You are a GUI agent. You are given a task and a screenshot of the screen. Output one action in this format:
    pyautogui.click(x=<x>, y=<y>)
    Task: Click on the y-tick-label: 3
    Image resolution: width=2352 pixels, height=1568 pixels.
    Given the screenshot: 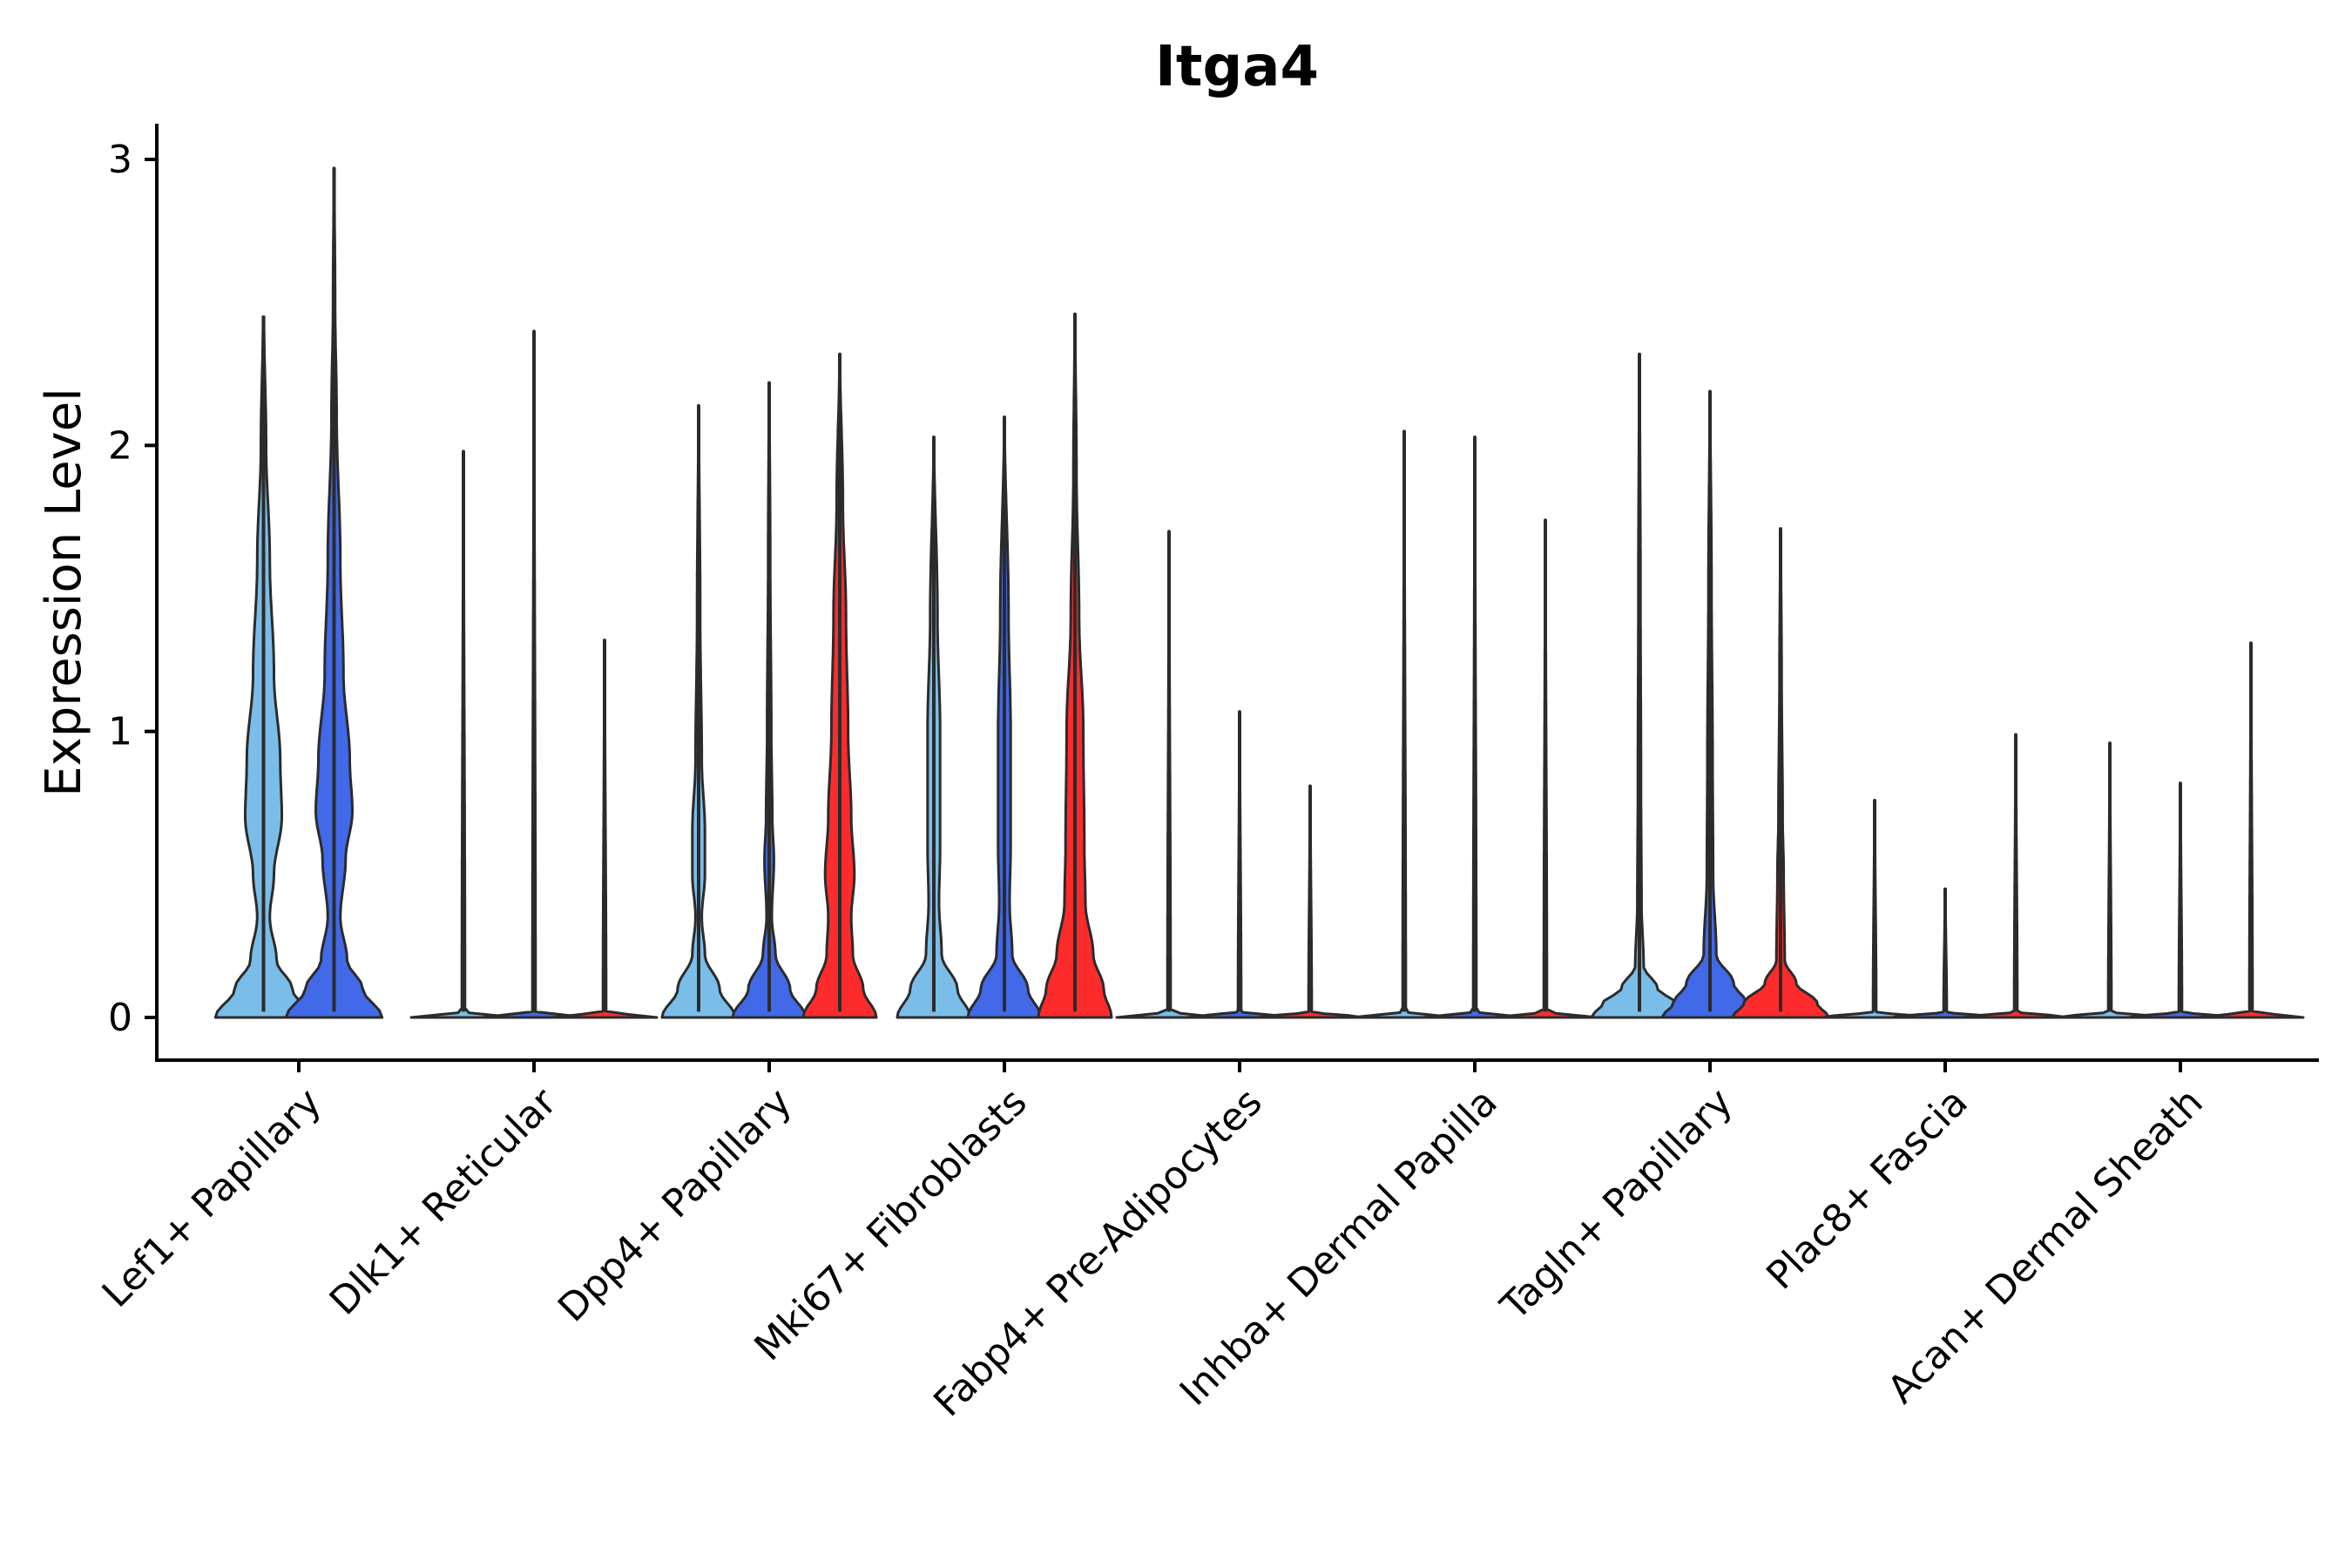 What is the action you would take?
    pyautogui.click(x=120, y=160)
    